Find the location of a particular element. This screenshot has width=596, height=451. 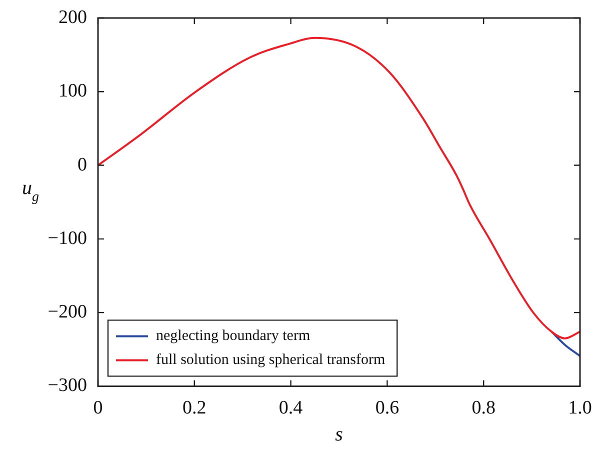

x-axis-title: s is located at coordinates (339, 434).